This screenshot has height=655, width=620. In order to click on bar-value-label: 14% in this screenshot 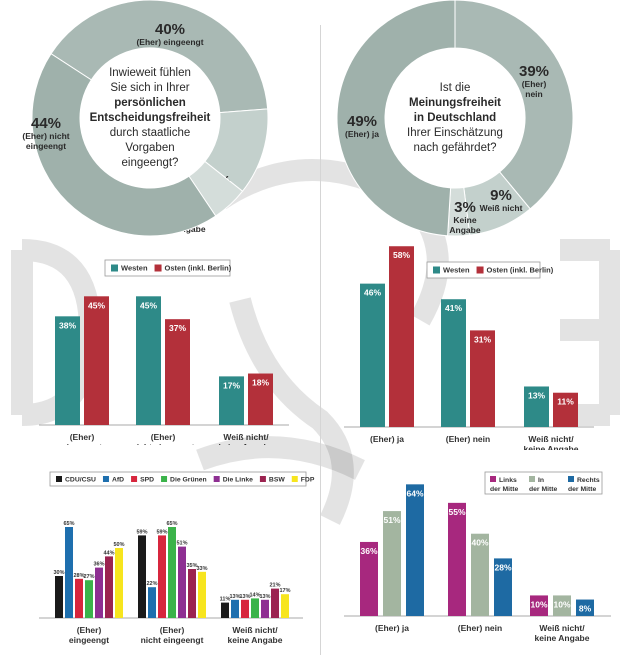, I will do `click(254, 595)`.